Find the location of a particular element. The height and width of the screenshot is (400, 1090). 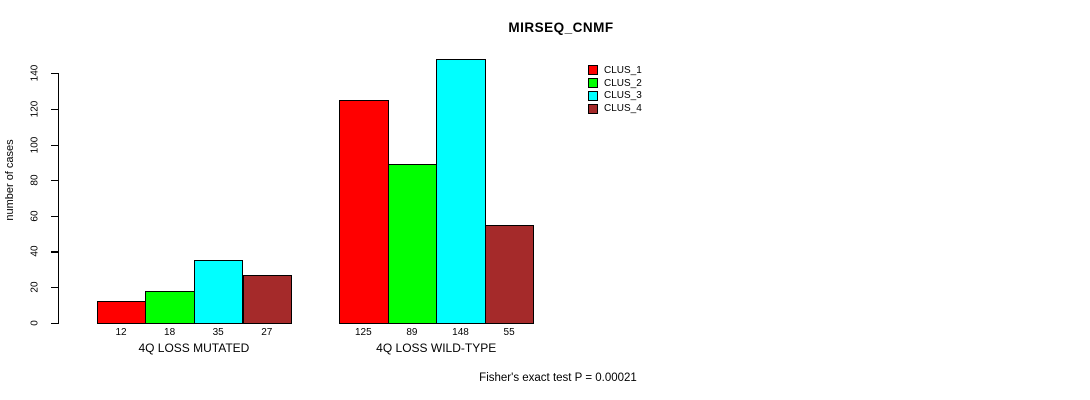

legend-label: CLUS_4 is located at coordinates (623, 109).